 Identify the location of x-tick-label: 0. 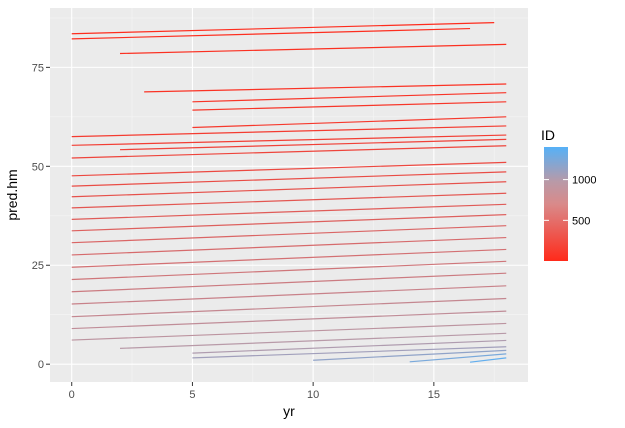
(72, 395).